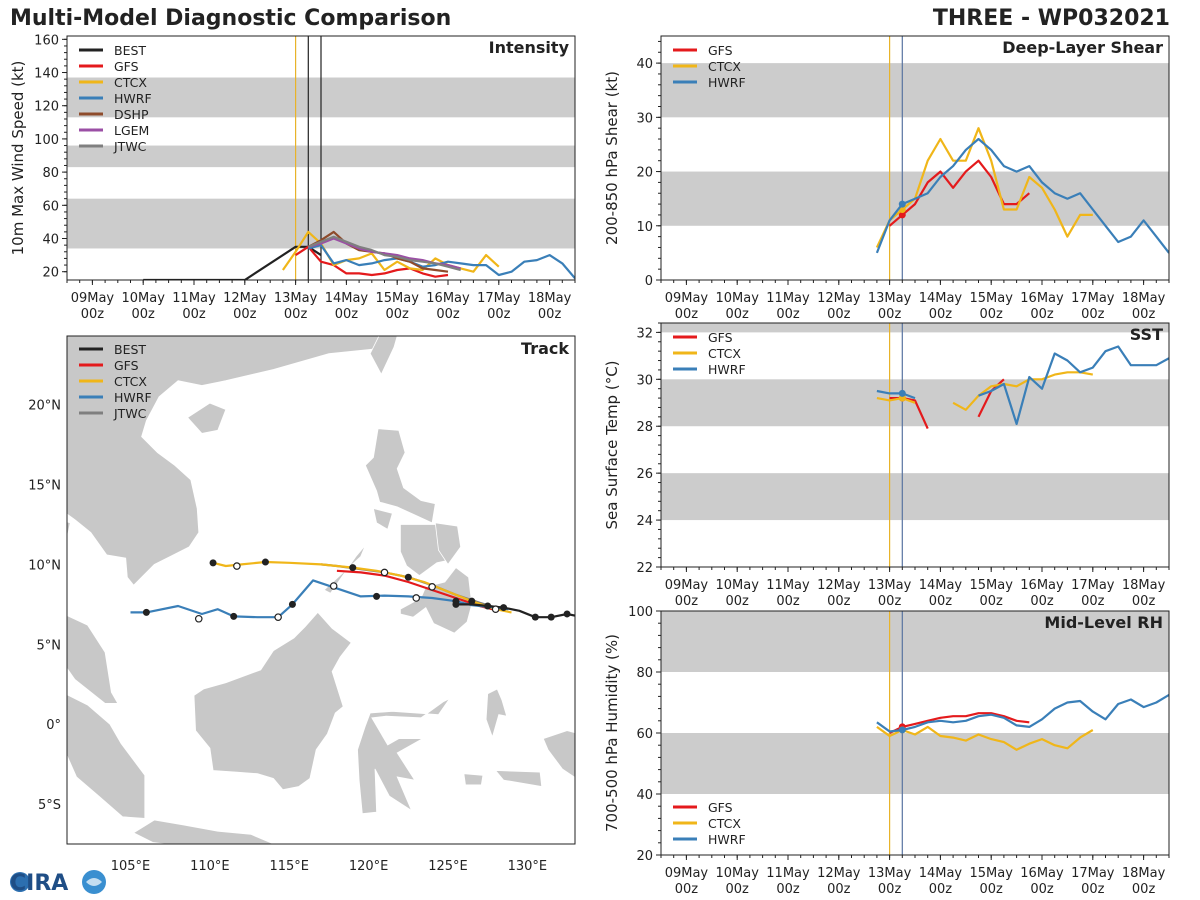  I want to click on sst-series-group, so click(1022, 387).